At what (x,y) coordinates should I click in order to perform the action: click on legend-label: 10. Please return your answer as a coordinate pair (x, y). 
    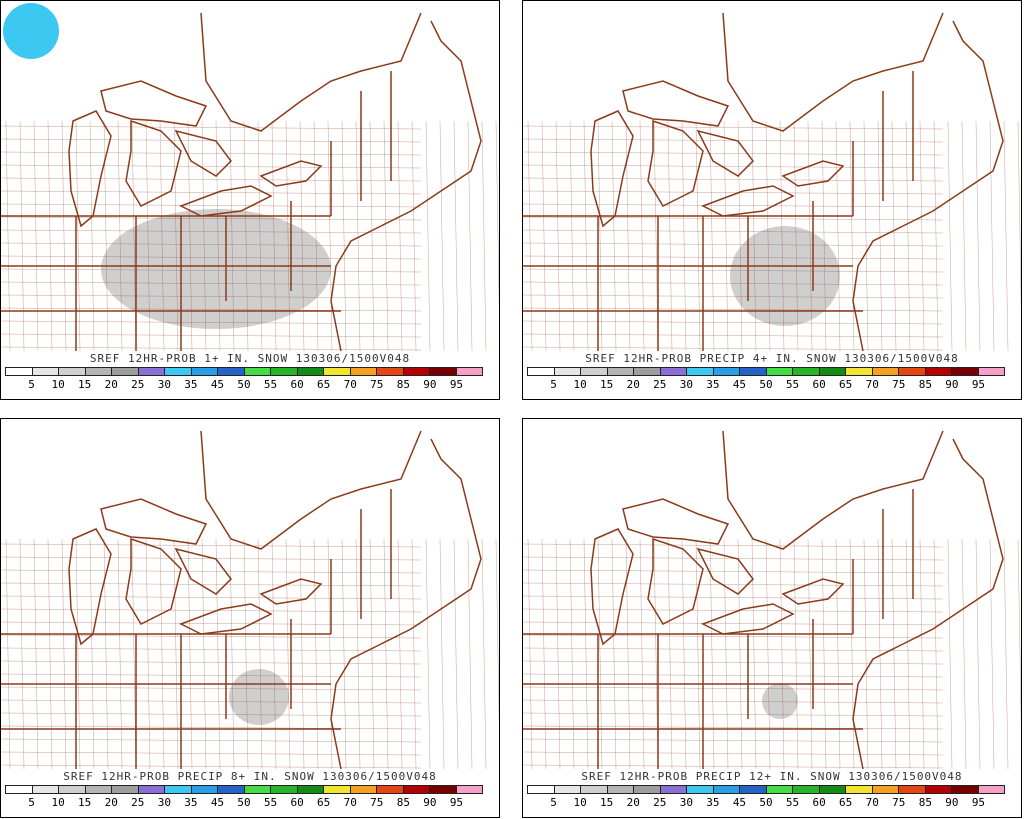
    Looking at the image, I should click on (58, 384).